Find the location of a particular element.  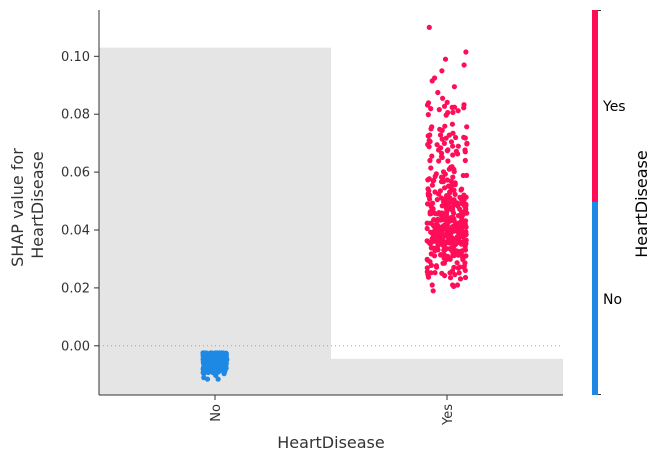

series-no is located at coordinates (215, 366).